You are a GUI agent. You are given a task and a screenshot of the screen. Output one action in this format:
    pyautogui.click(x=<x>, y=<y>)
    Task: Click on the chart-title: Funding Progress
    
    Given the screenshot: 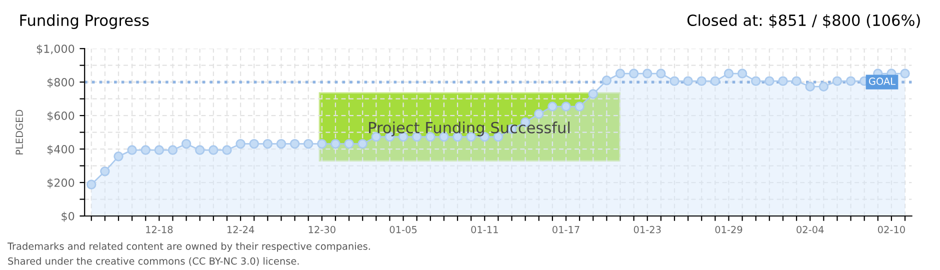 What is the action you would take?
    pyautogui.click(x=84, y=21)
    